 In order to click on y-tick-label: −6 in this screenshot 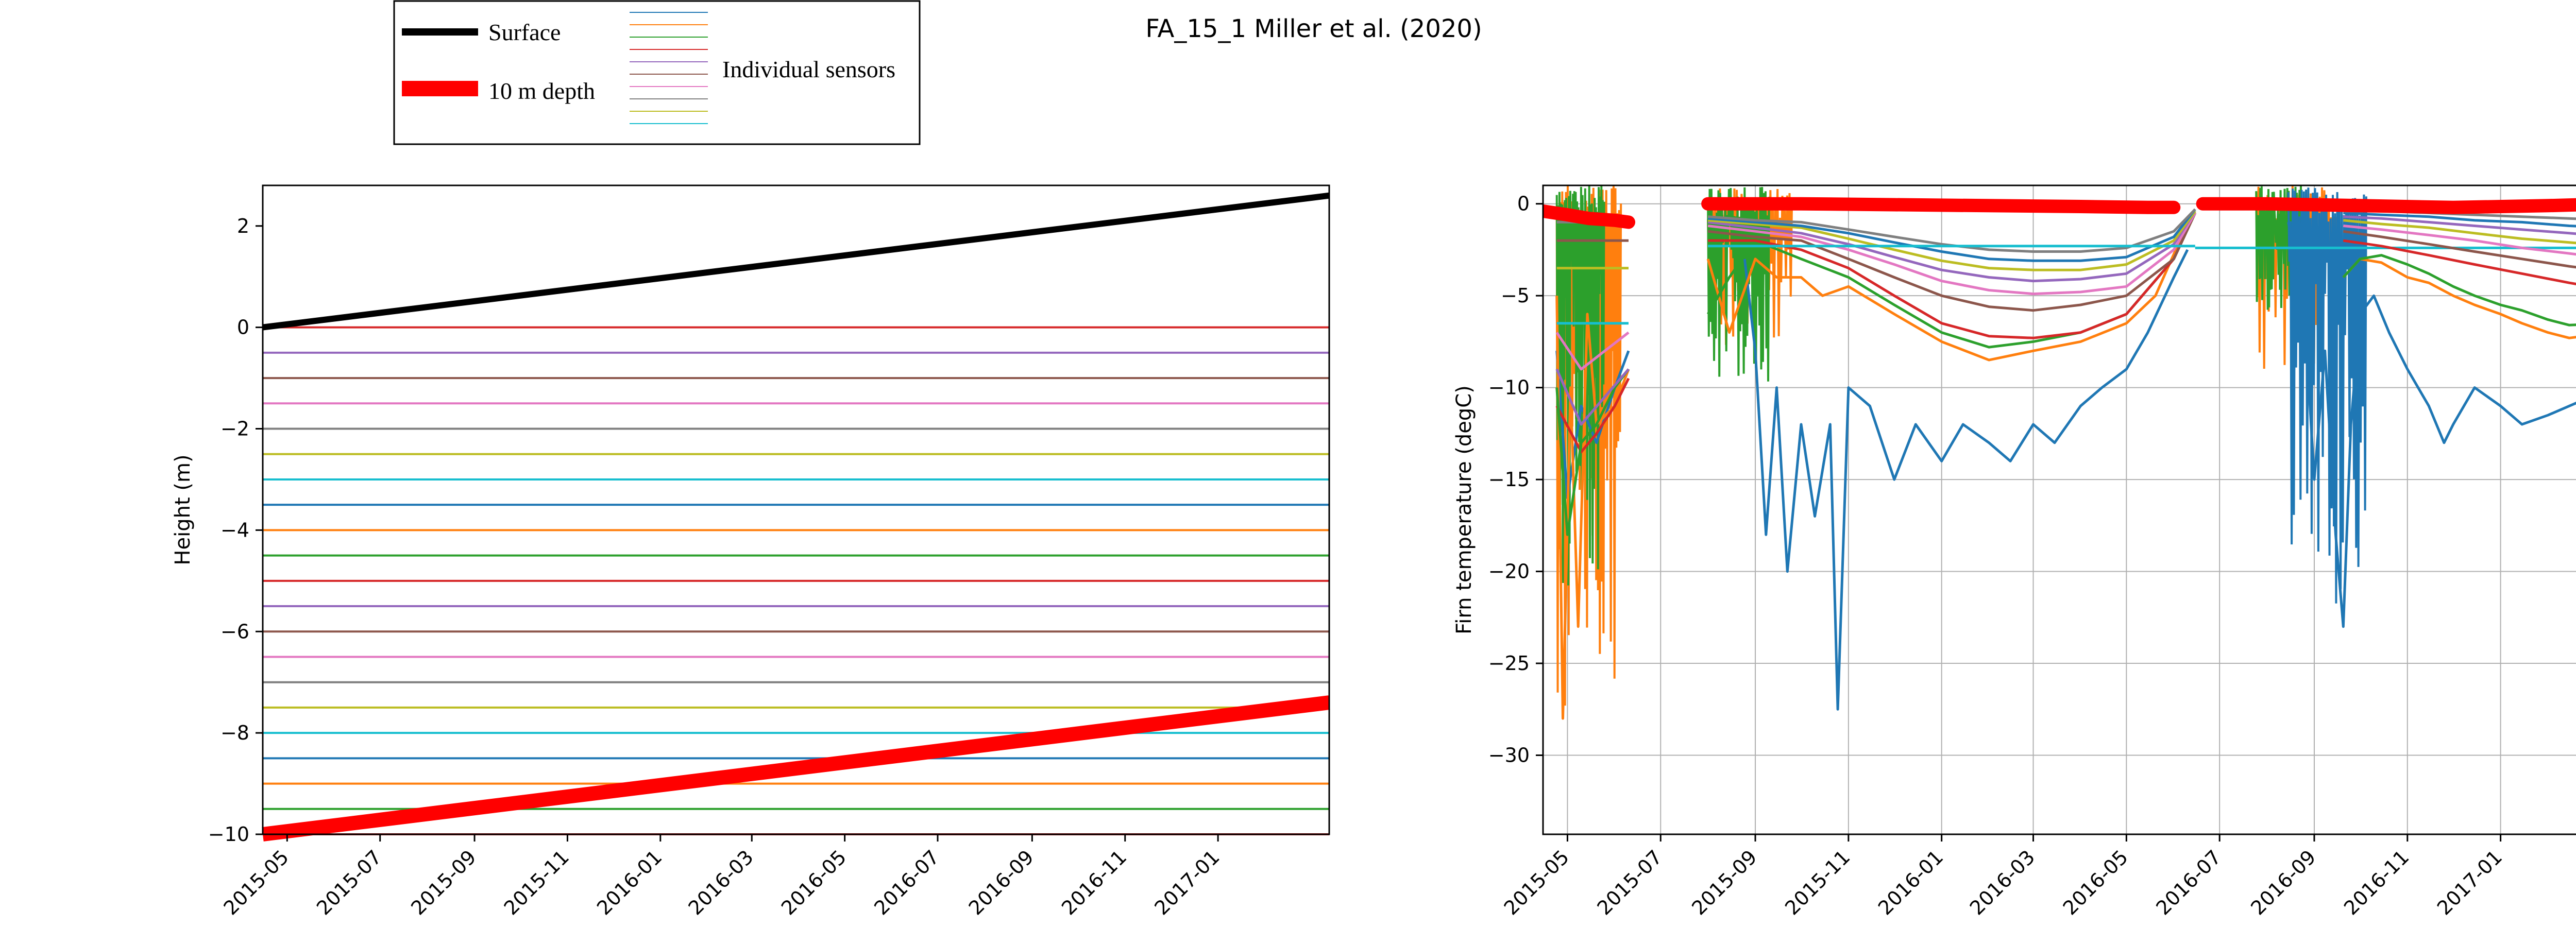, I will do `click(235, 631)`.